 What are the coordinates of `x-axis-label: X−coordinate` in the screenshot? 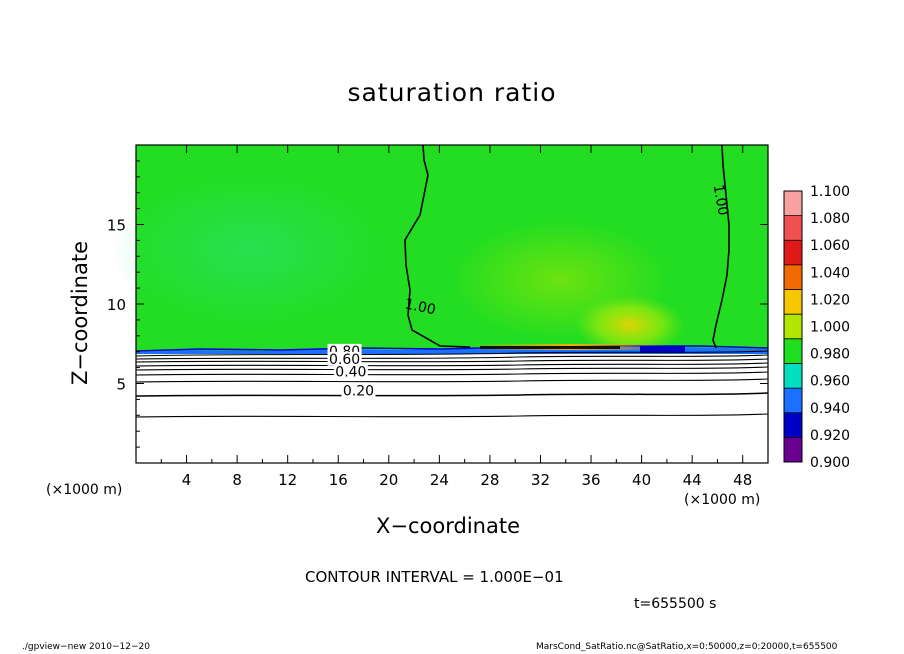 It's located at (448, 526).